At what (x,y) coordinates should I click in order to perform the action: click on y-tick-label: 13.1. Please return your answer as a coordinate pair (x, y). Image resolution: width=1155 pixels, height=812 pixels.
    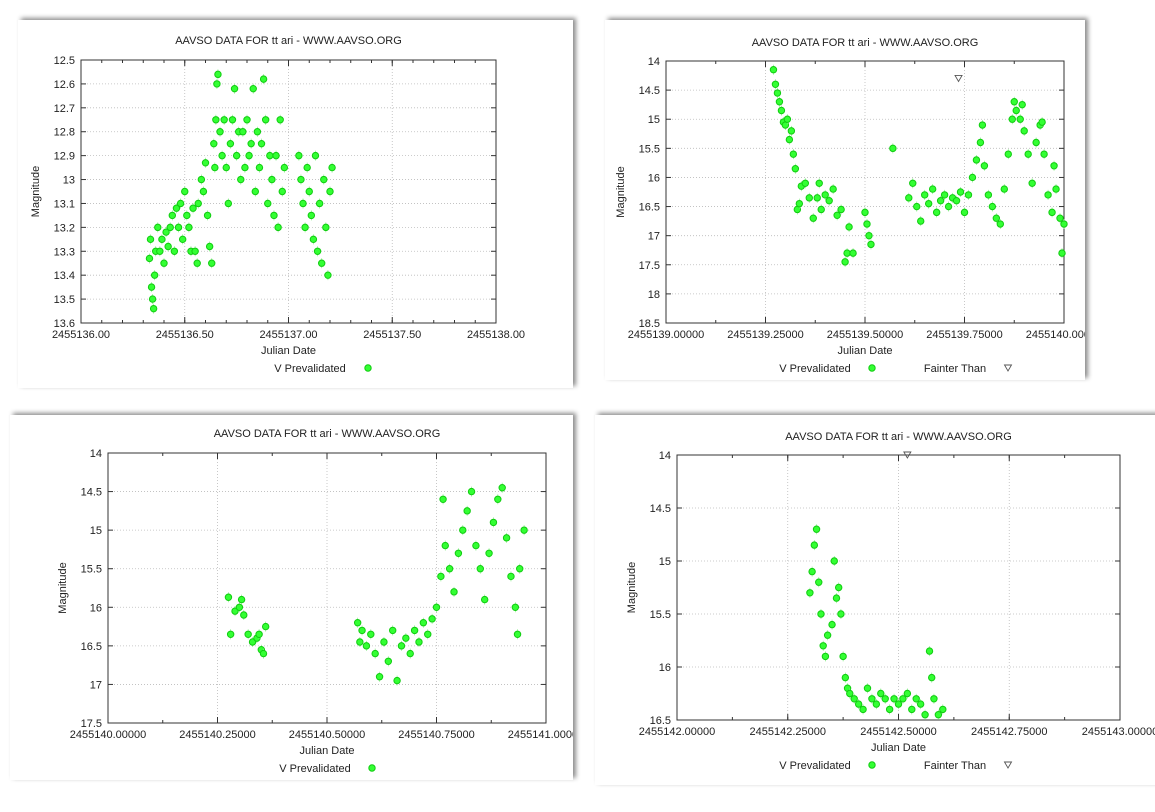
    Looking at the image, I should click on (64, 204).